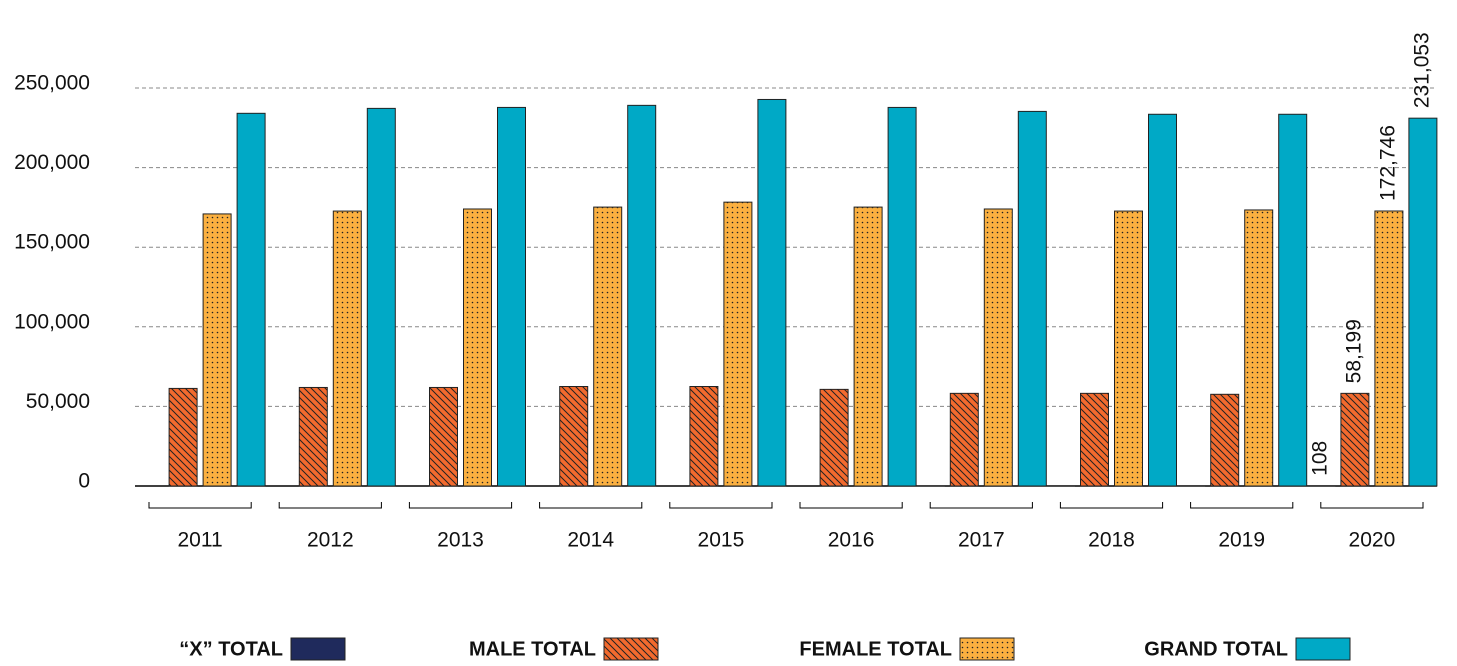 The image size is (1457, 666). What do you see at coordinates (1111, 540) in the screenshot?
I see `x-tick-label: 2018` at bounding box center [1111, 540].